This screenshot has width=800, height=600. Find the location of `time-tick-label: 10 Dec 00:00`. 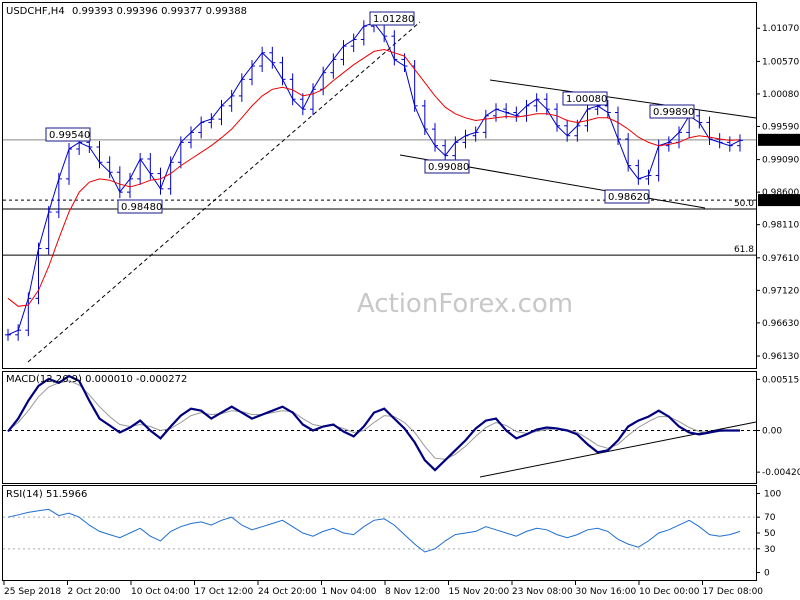

time-tick-label: 10 Dec 00:00 is located at coordinates (669, 592).